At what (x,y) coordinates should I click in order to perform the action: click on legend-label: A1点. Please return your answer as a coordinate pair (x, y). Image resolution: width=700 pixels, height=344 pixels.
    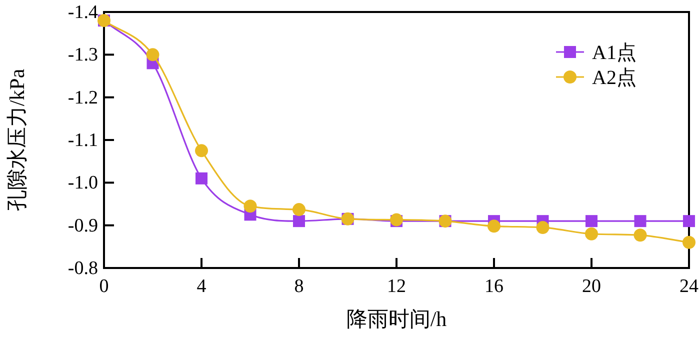
    Looking at the image, I should click on (614, 53).